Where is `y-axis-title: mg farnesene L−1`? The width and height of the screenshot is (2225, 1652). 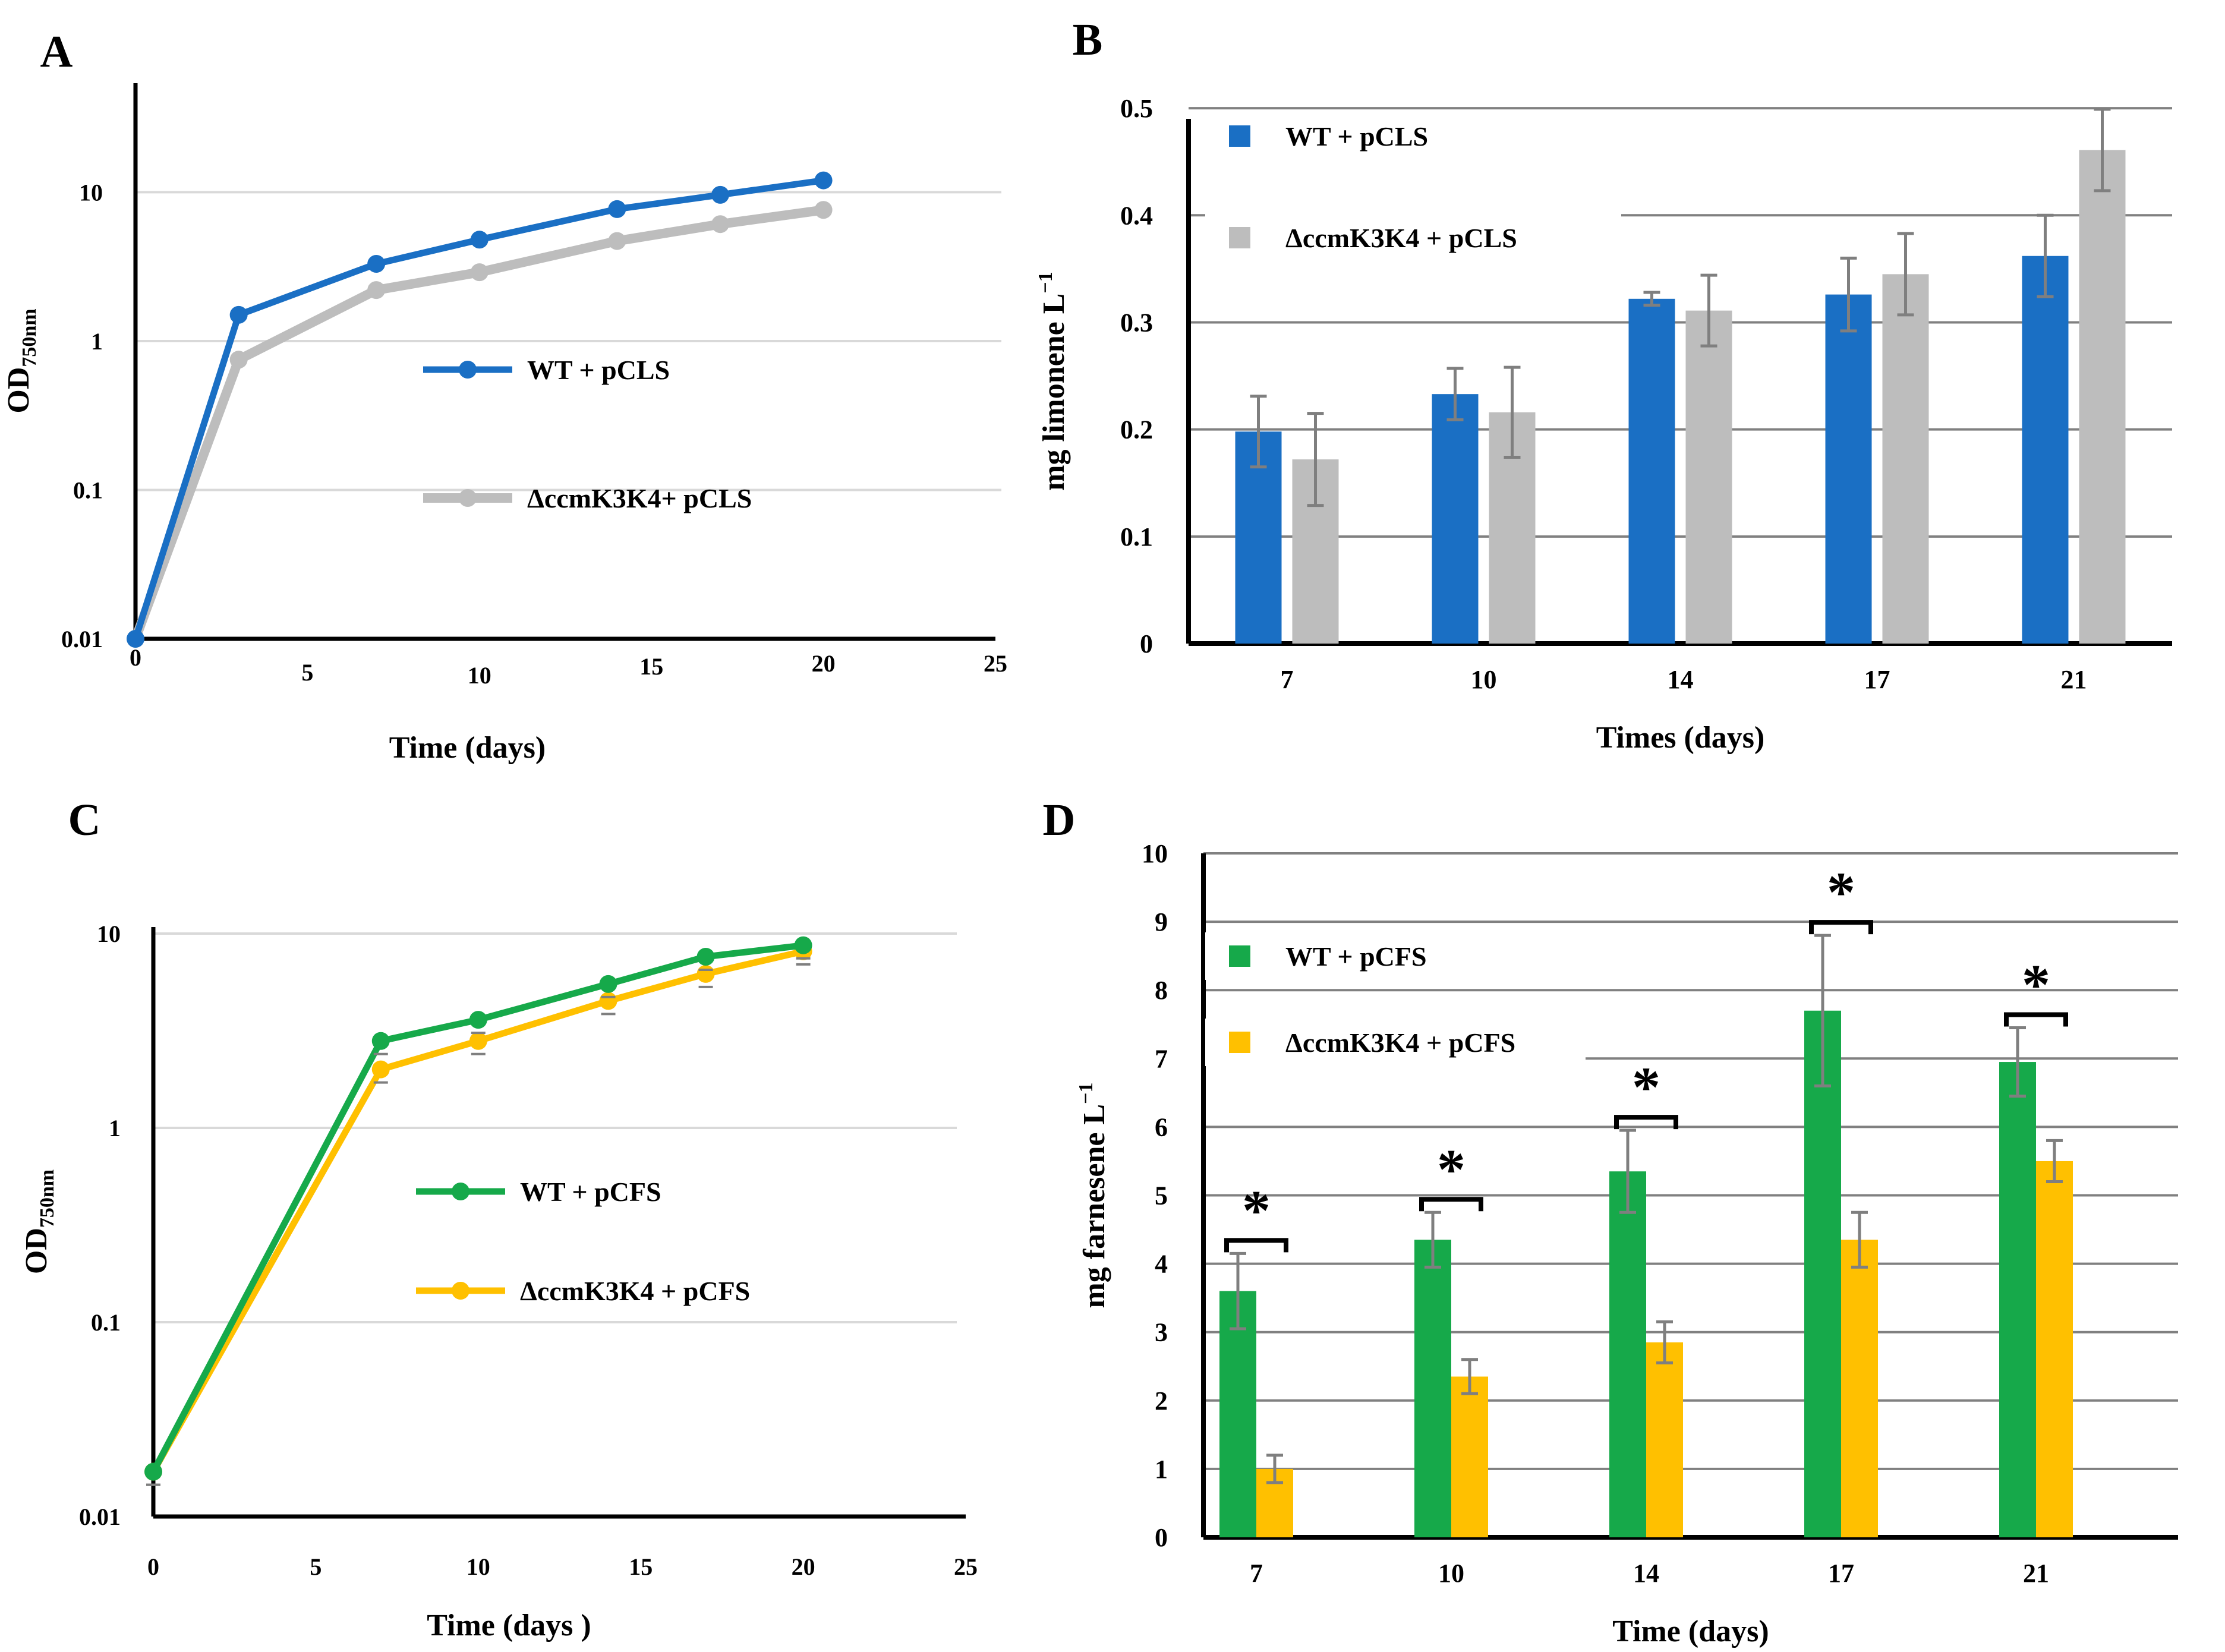
y-axis-title: mg farnesene L−1 is located at coordinates (1093, 1195).